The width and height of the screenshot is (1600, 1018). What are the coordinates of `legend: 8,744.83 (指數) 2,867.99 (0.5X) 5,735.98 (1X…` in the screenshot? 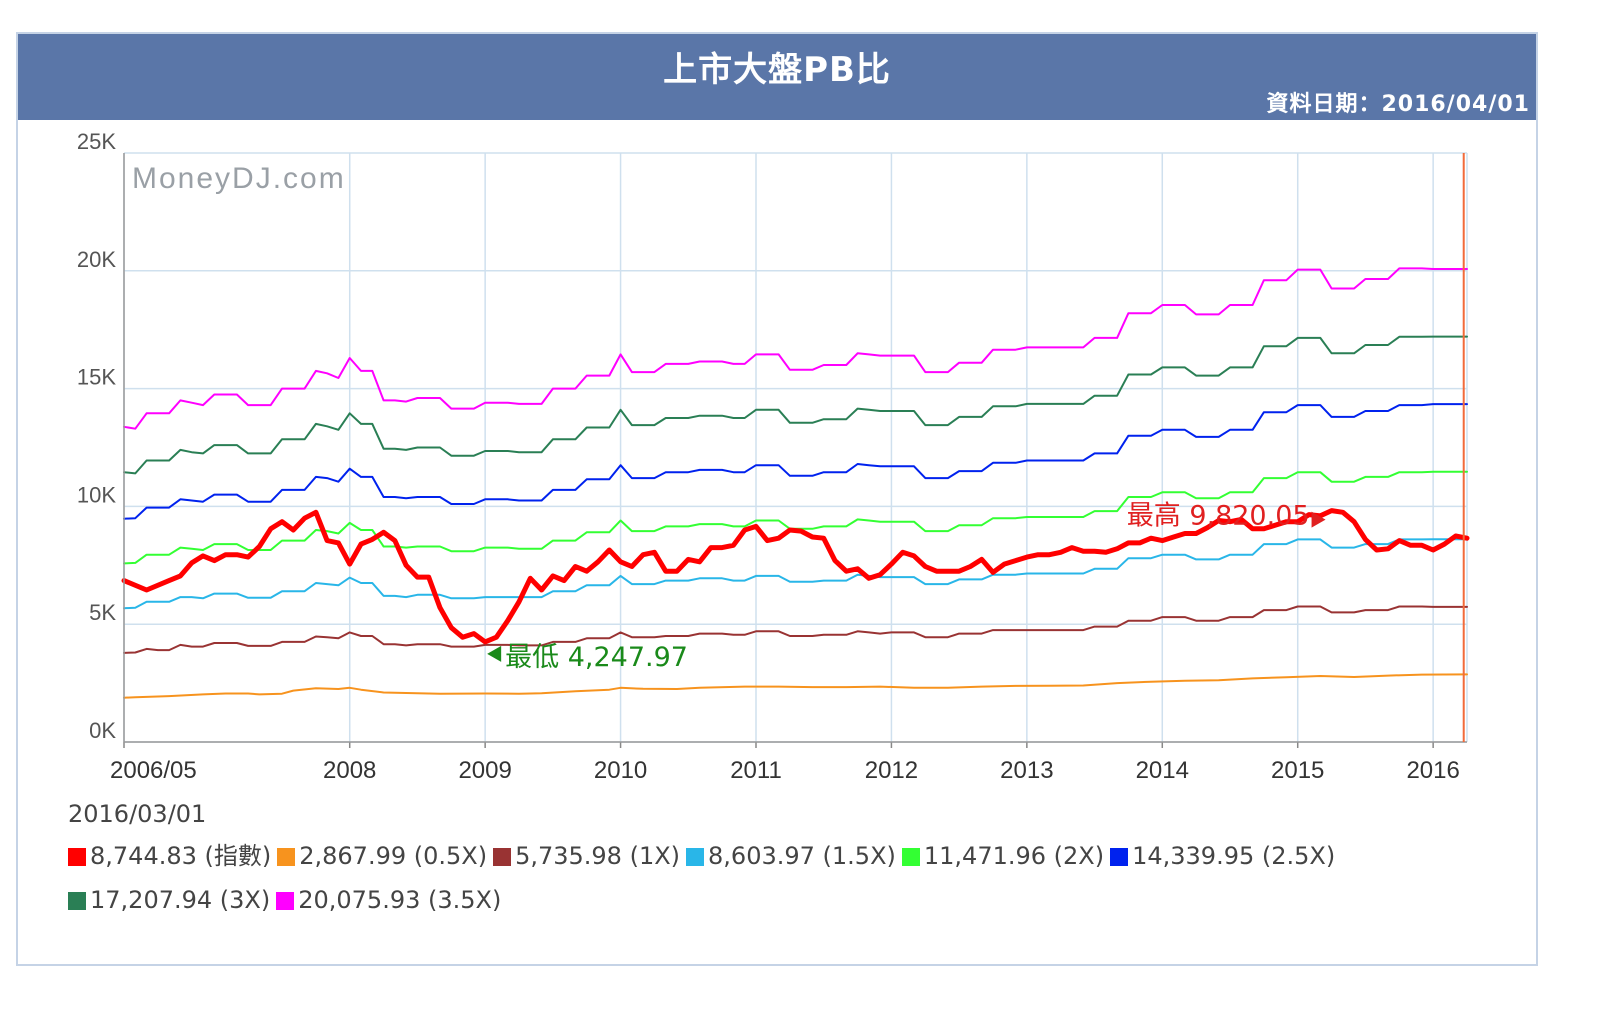 It's located at (793, 878).